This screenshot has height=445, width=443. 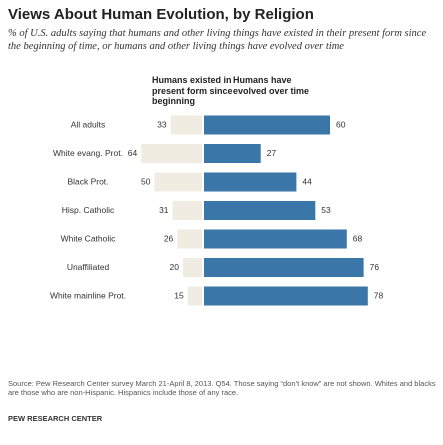 What do you see at coordinates (272, 153) in the screenshot?
I see `value-label: 27` at bounding box center [272, 153].